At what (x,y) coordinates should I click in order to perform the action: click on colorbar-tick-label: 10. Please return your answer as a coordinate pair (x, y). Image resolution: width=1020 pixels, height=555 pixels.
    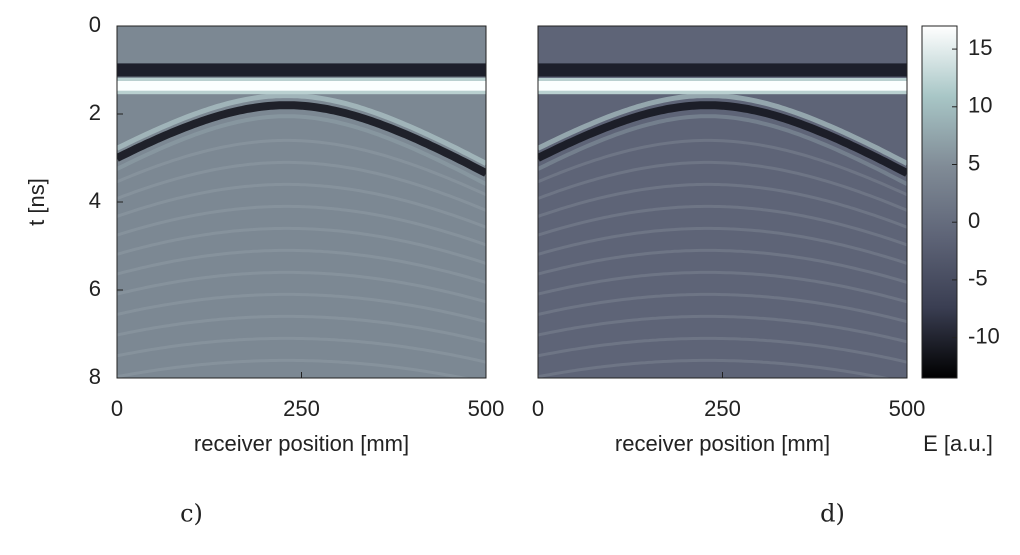
    Looking at the image, I should click on (980, 105).